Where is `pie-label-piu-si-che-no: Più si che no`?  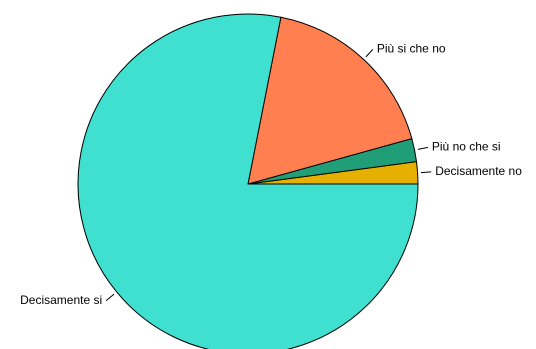
pie-label-piu-si-che-no: Più si che no is located at coordinates (411, 49).